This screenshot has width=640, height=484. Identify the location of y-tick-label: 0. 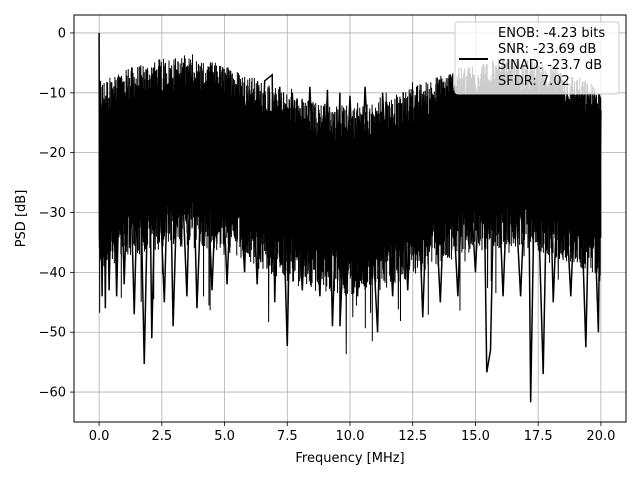
(62, 33).